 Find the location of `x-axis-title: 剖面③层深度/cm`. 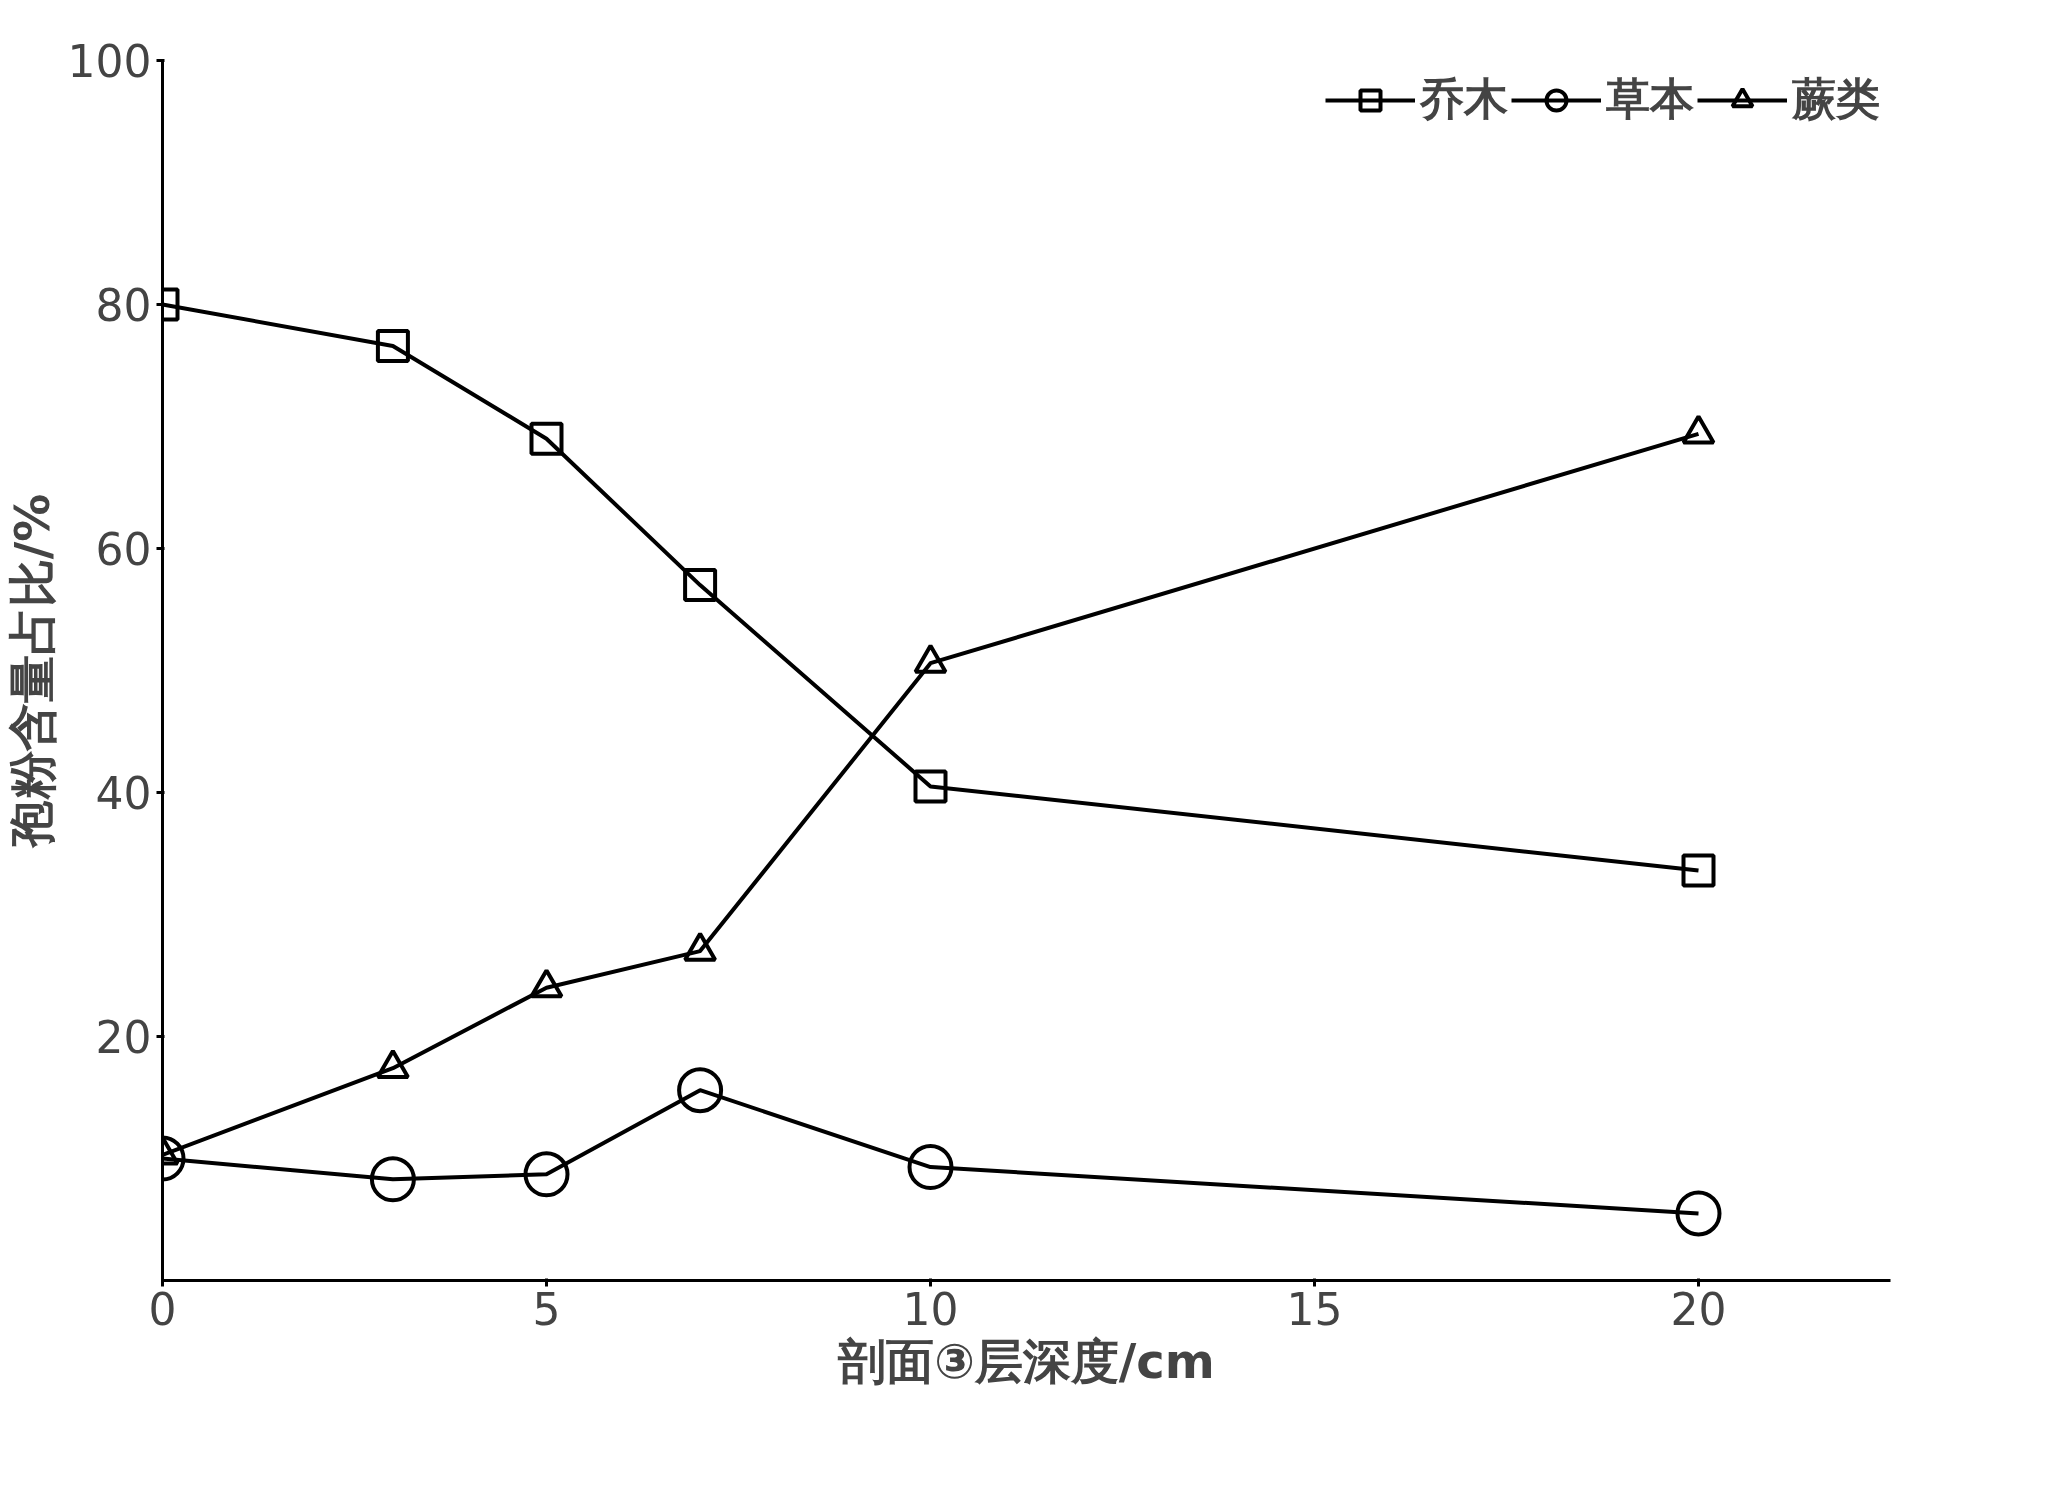

x-axis-title: 剖面③层深度/cm is located at coordinates (1026, 1360).